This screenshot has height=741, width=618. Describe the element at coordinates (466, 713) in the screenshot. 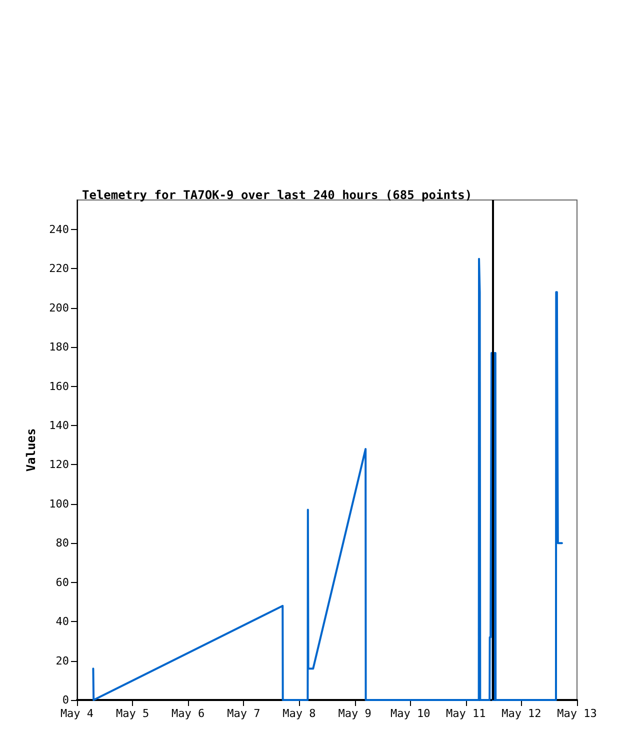

I see `x-tick-label: May 11` at that location.